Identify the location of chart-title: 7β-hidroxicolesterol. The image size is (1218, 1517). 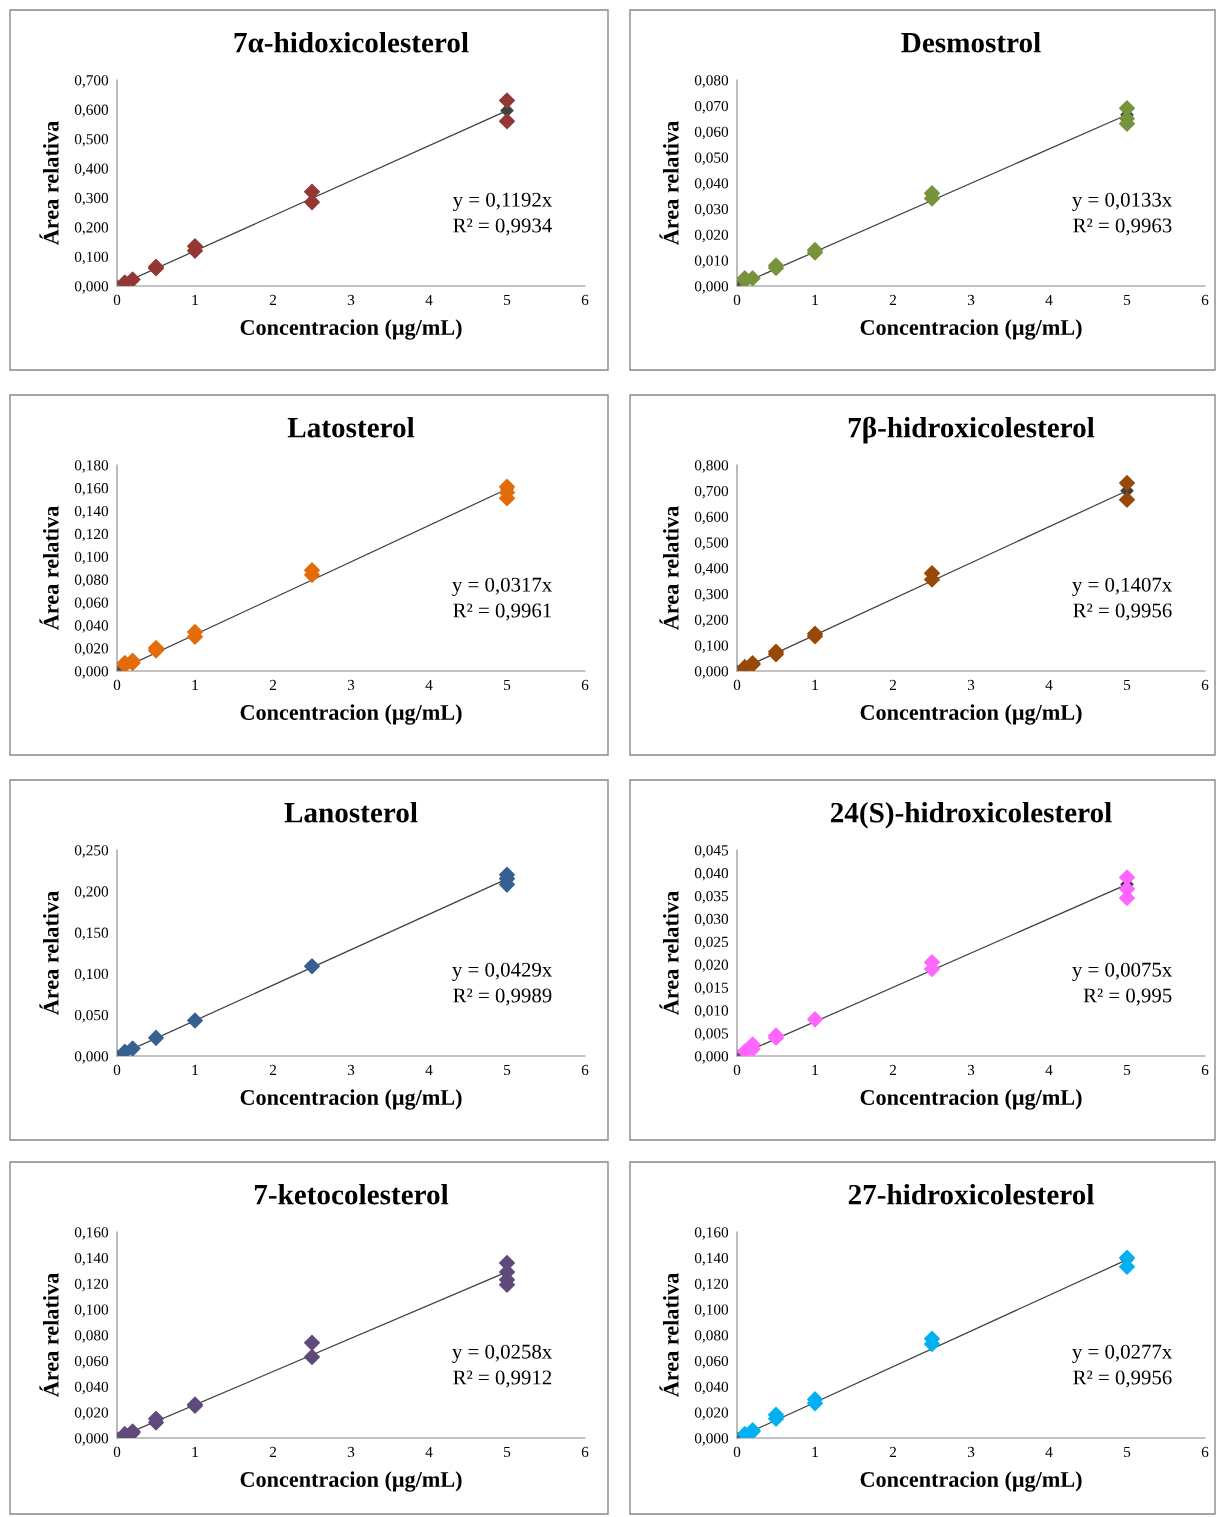
(971, 430).